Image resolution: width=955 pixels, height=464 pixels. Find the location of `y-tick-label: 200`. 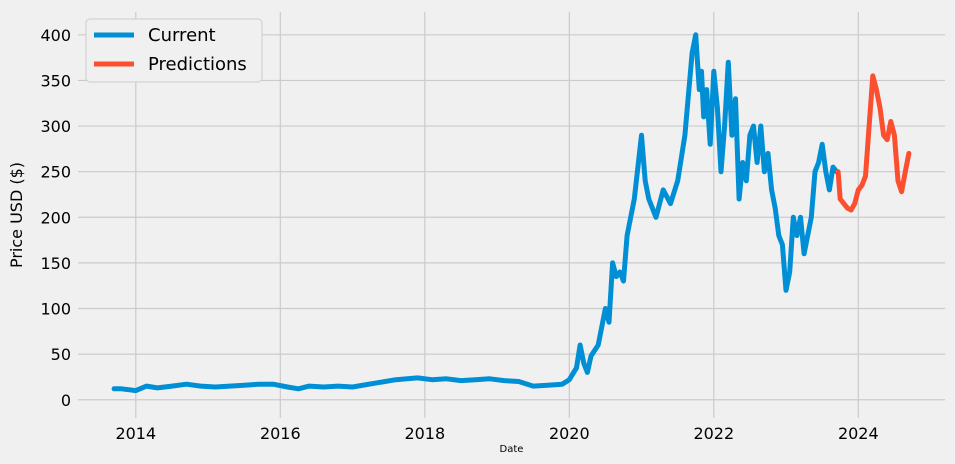

y-tick-label: 200 is located at coordinates (55, 217).